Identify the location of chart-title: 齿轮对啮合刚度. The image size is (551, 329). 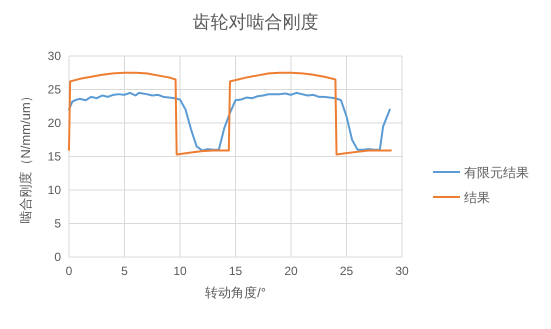
(255, 22).